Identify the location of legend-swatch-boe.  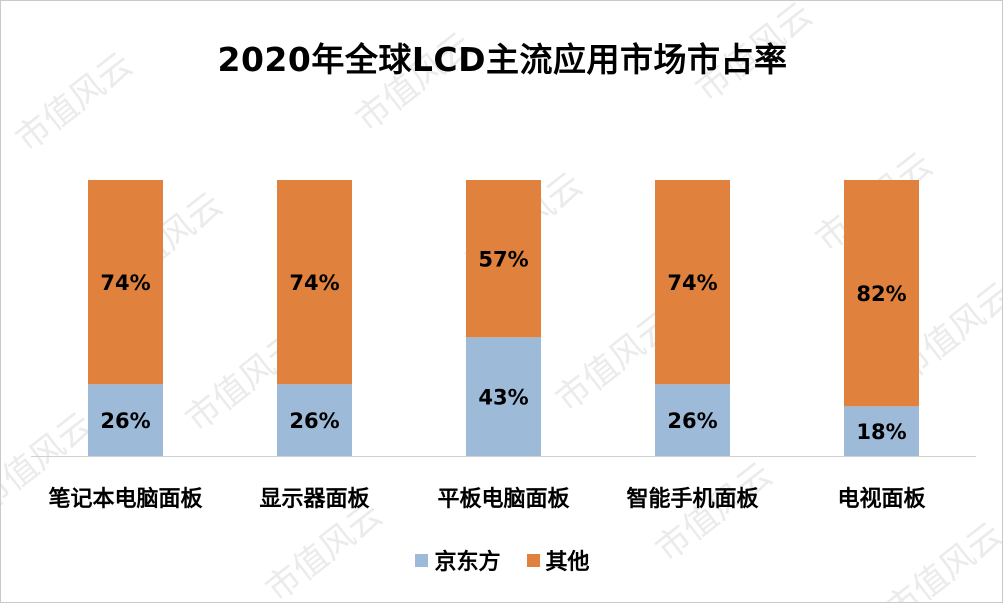
(422, 560).